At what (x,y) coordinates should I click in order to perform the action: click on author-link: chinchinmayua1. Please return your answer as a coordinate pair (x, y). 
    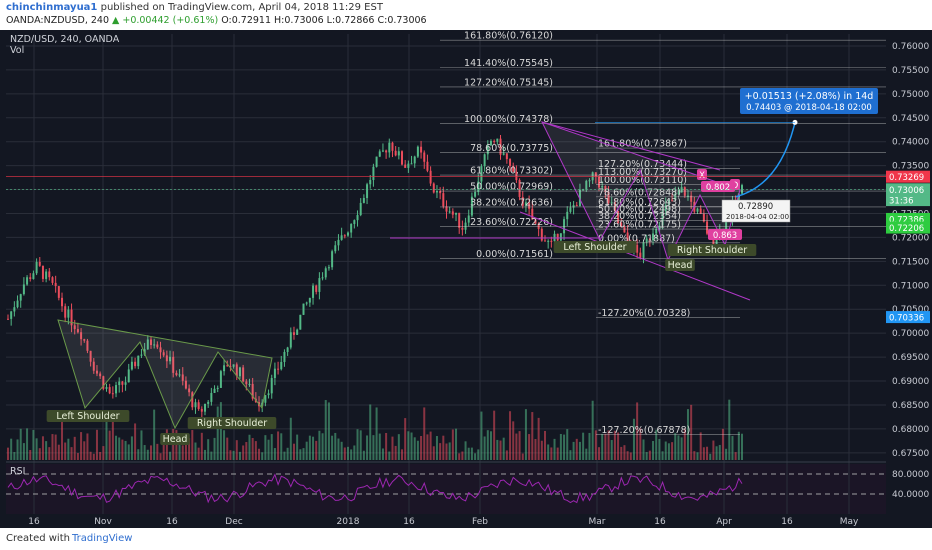
    Looking at the image, I should click on (52, 7).